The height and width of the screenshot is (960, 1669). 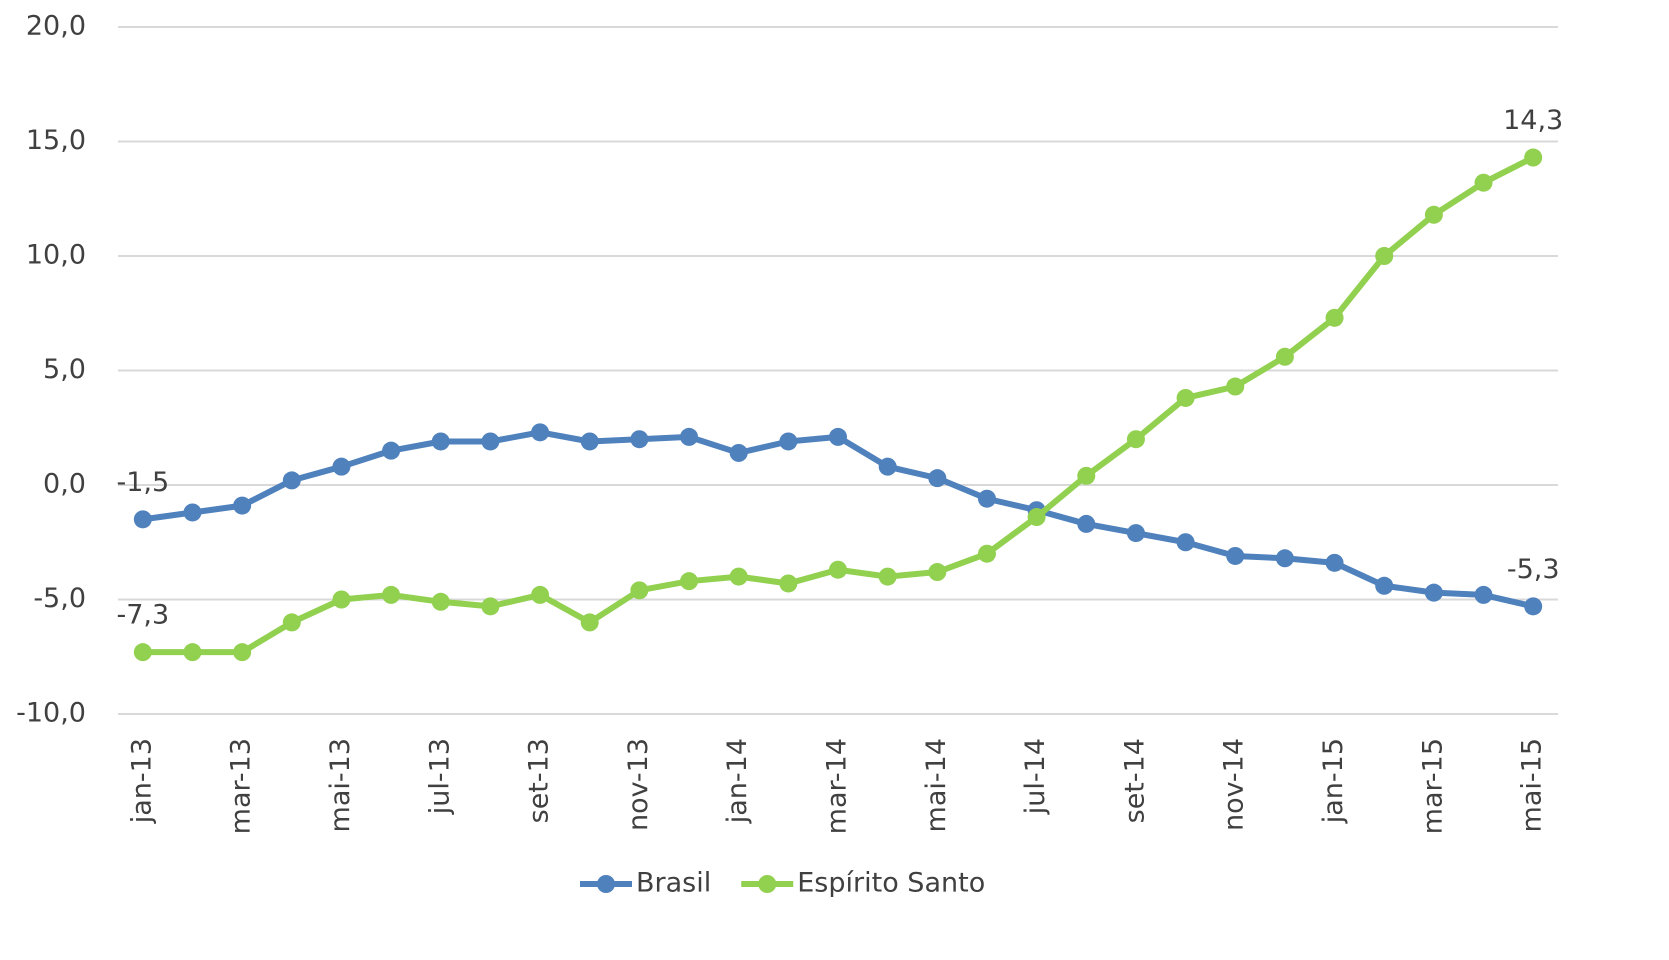 What do you see at coordinates (64, 369) in the screenshot?
I see `y-tick-label: 5,0` at bounding box center [64, 369].